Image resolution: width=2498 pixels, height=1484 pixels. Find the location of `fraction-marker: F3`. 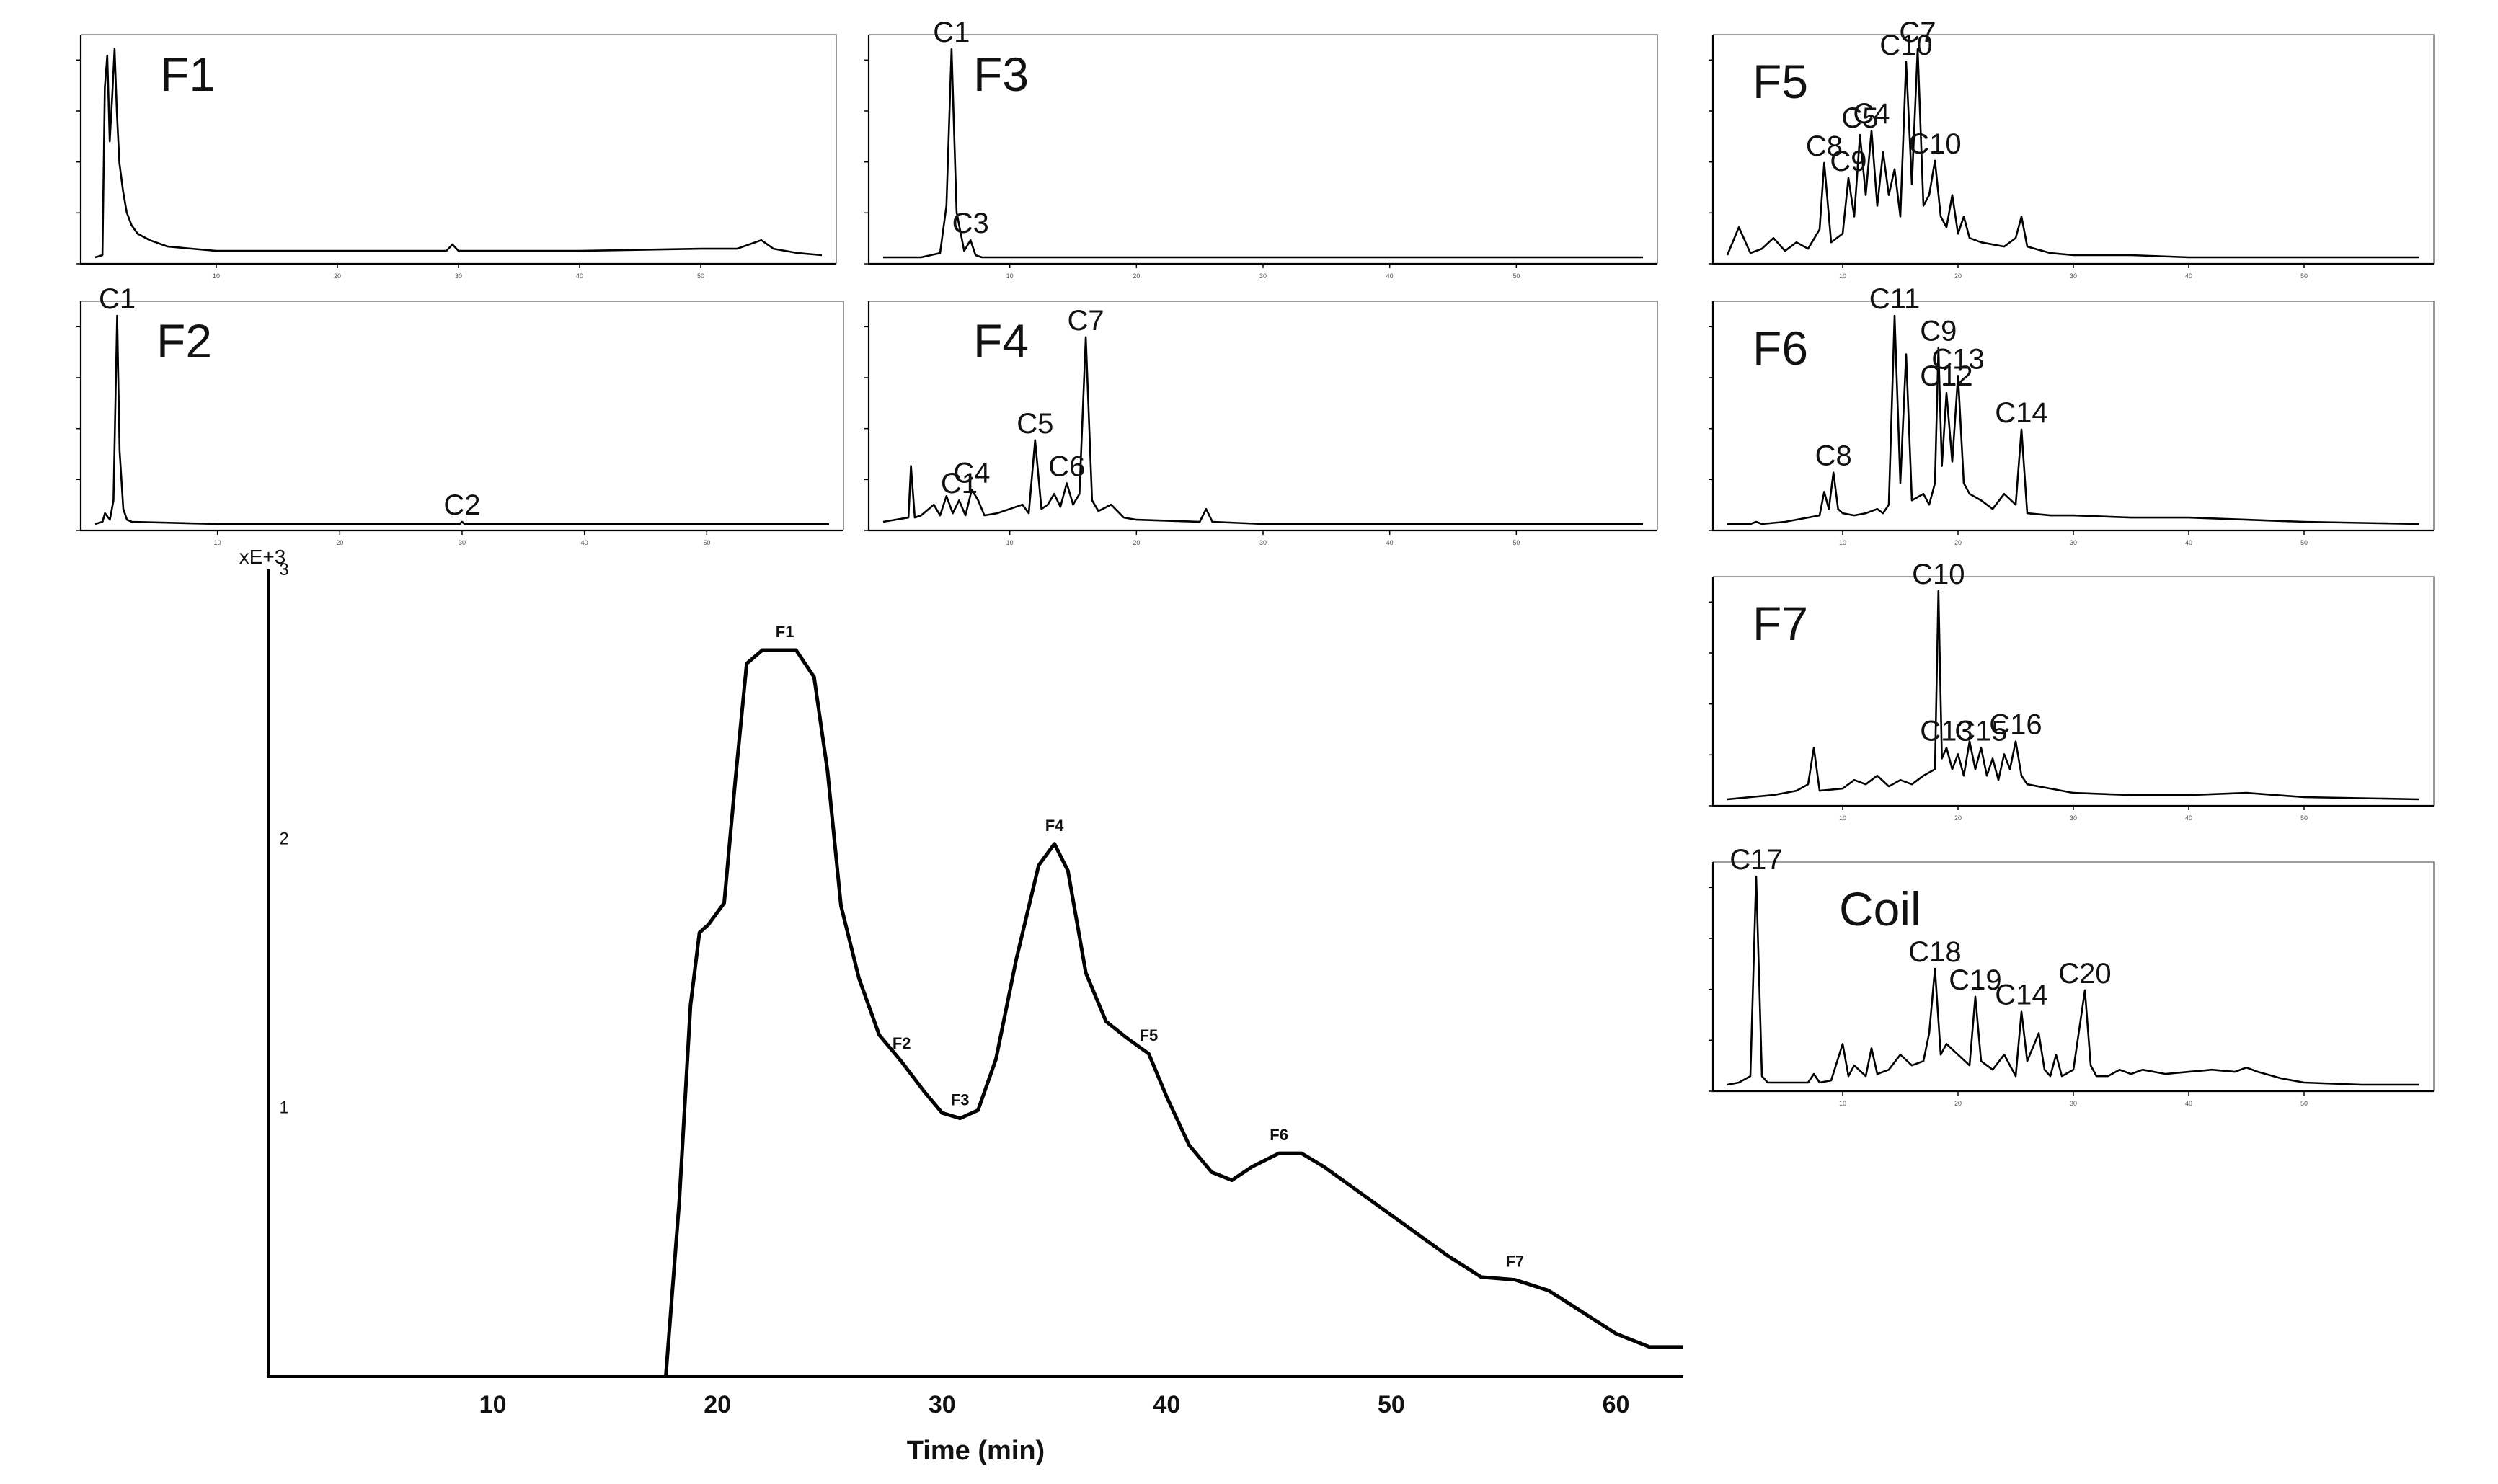

fraction-marker: F3 is located at coordinates (961, 1100).